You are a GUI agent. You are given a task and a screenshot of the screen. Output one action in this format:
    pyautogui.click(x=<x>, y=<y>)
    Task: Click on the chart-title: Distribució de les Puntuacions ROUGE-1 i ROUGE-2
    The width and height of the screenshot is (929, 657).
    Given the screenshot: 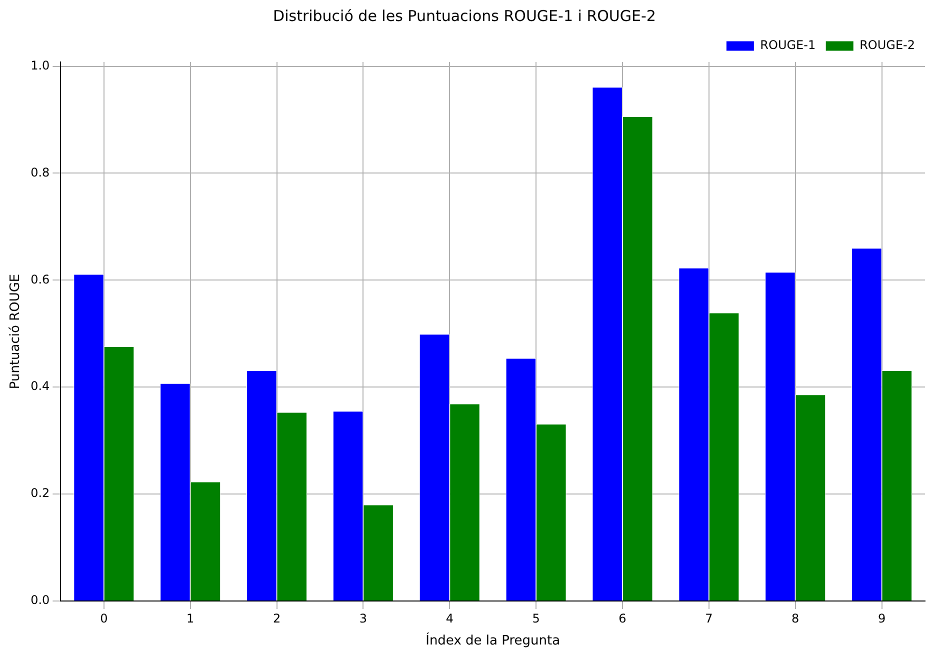 What is the action you would take?
    pyautogui.click(x=464, y=15)
    